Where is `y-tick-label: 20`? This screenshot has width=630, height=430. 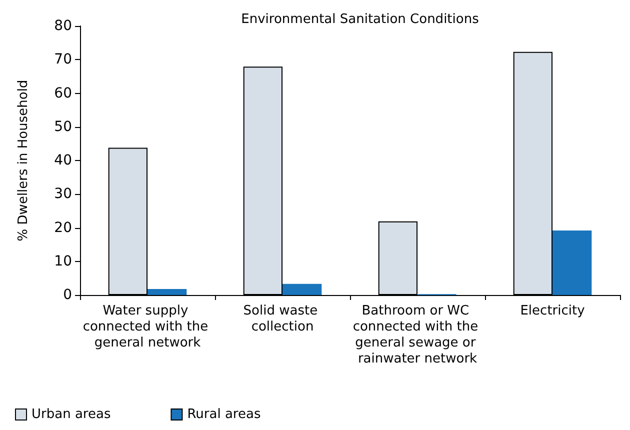 y-tick-label: 20 is located at coordinates (63, 228).